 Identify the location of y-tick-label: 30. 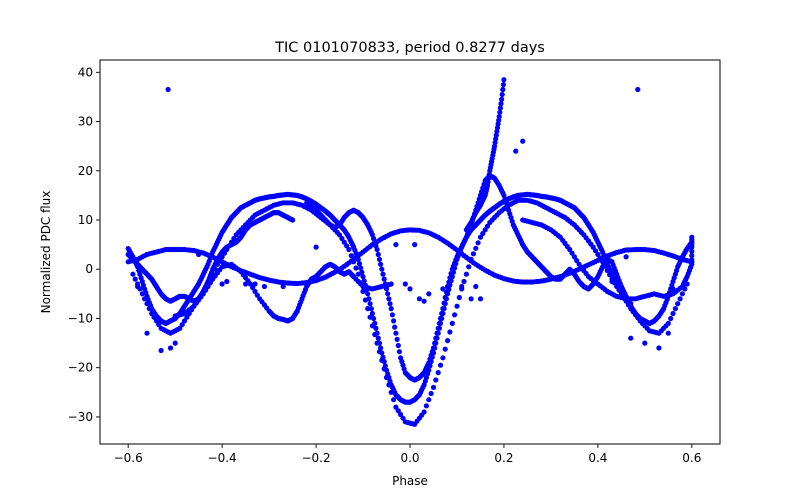
(85, 122).